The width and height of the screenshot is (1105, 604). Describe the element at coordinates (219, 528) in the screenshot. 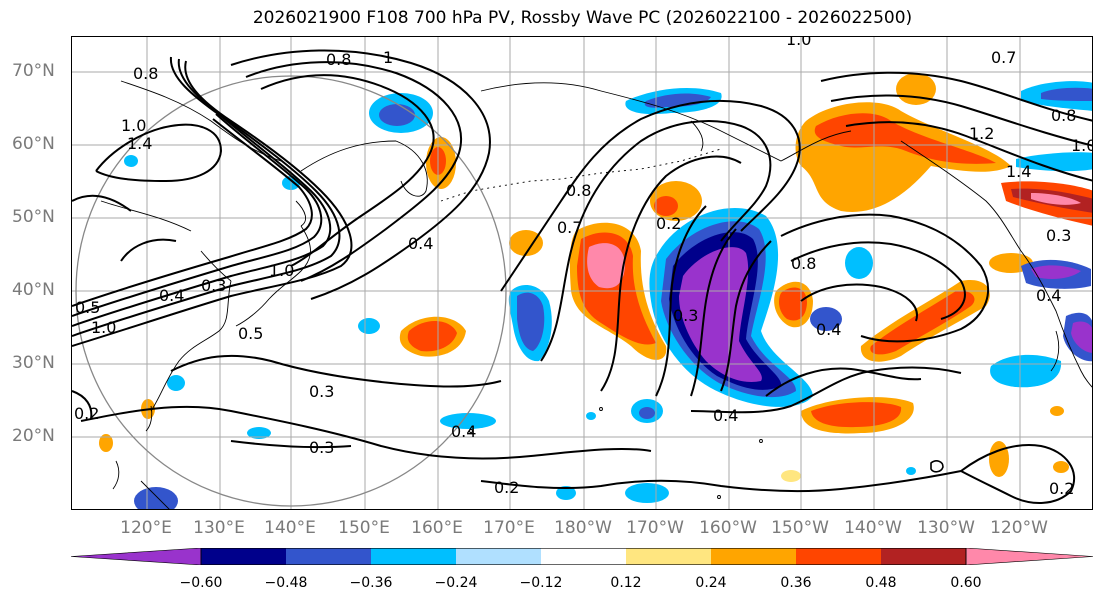

I see `lon-label-130e: 130°E` at that location.